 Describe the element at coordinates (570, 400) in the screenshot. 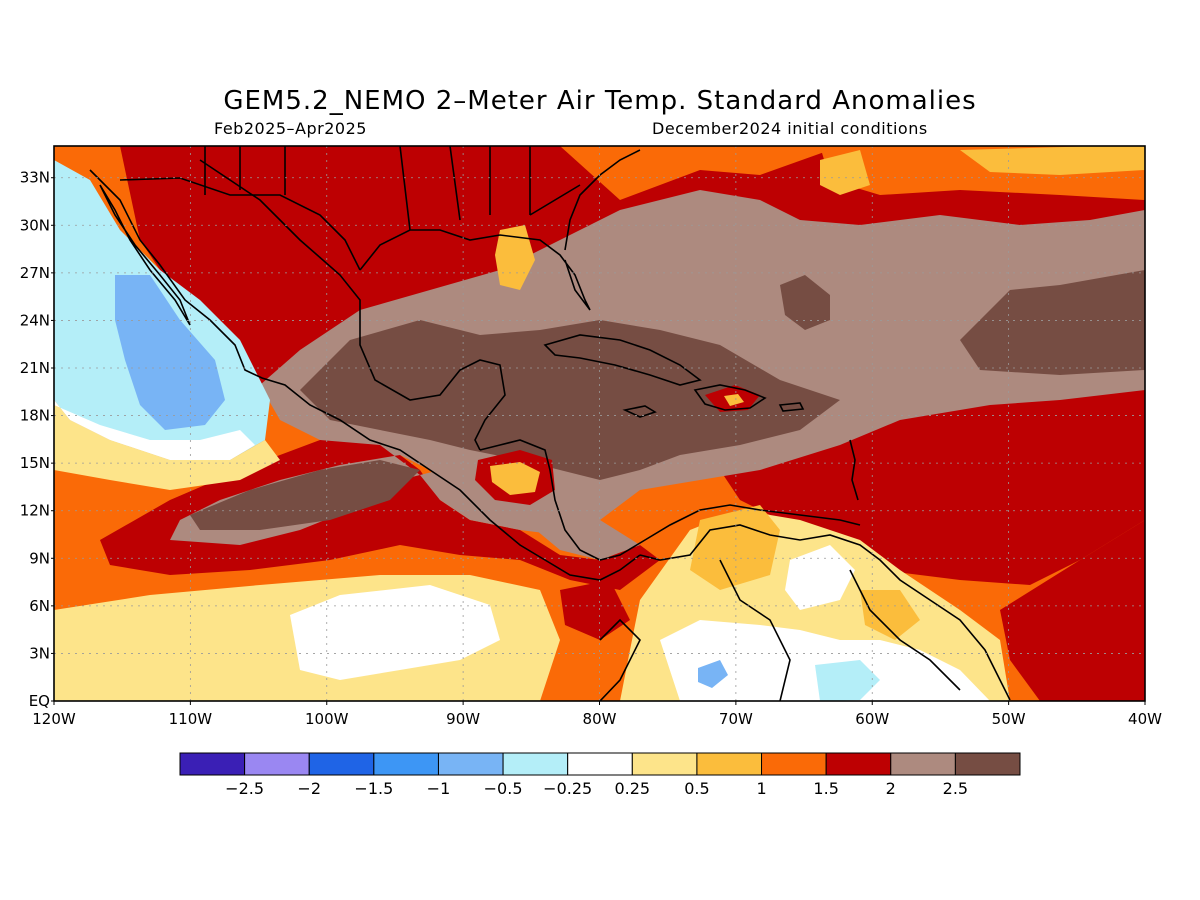

I see `region-caribbean-core` at that location.